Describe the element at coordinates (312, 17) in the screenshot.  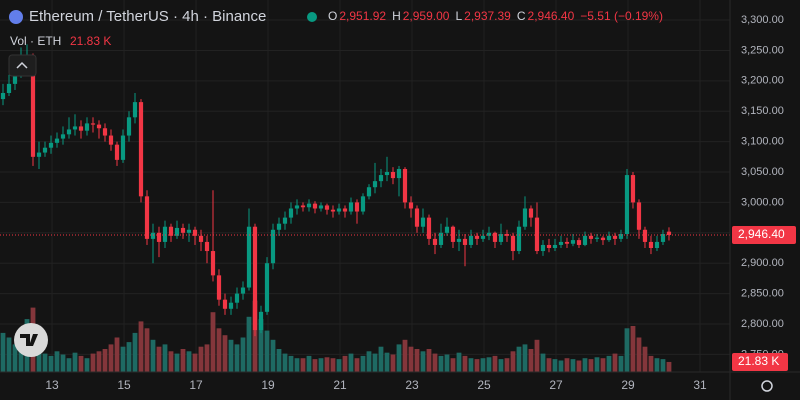
I see `market-status` at that location.